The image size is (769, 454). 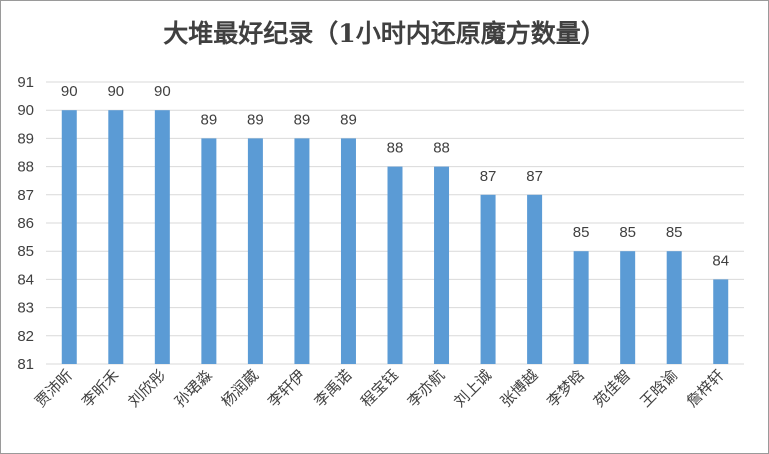 I want to click on x-tick-label: 刘上诚, so click(x=472, y=388).